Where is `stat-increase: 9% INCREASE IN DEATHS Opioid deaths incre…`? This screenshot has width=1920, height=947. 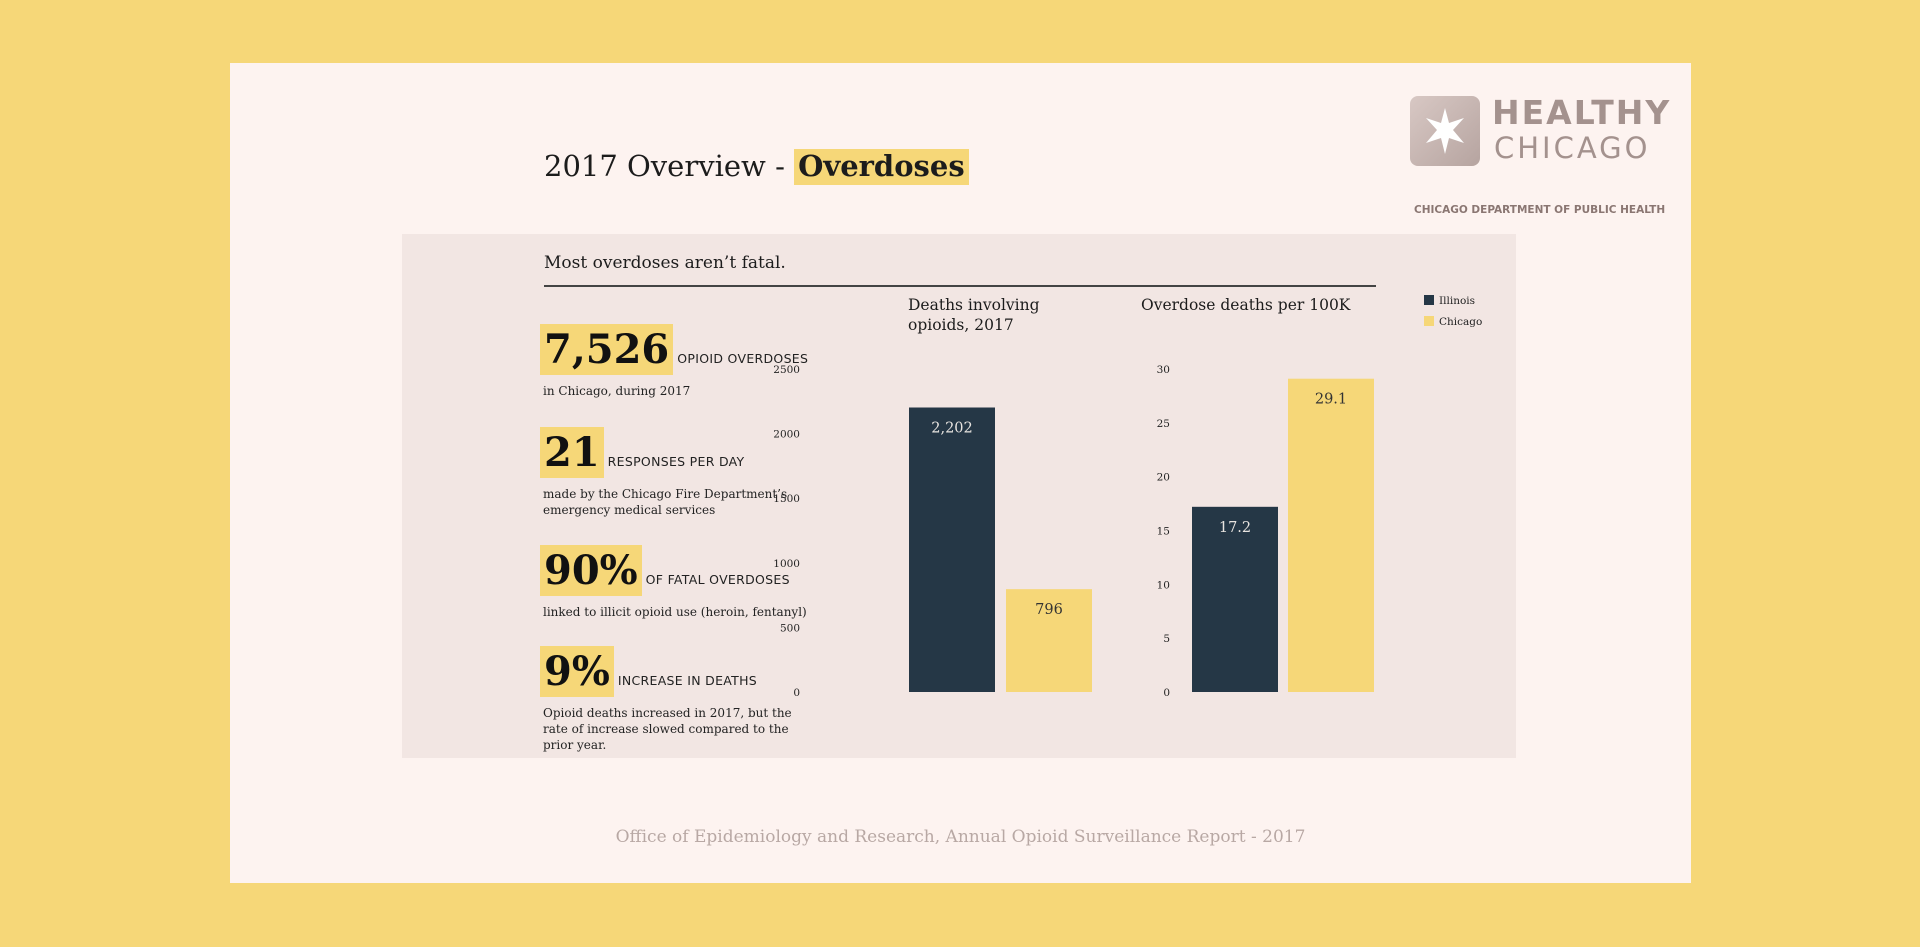
stat-increase: 9% INCREASE IN DEATHS Opioid deaths incre… is located at coordinates (676, 699).